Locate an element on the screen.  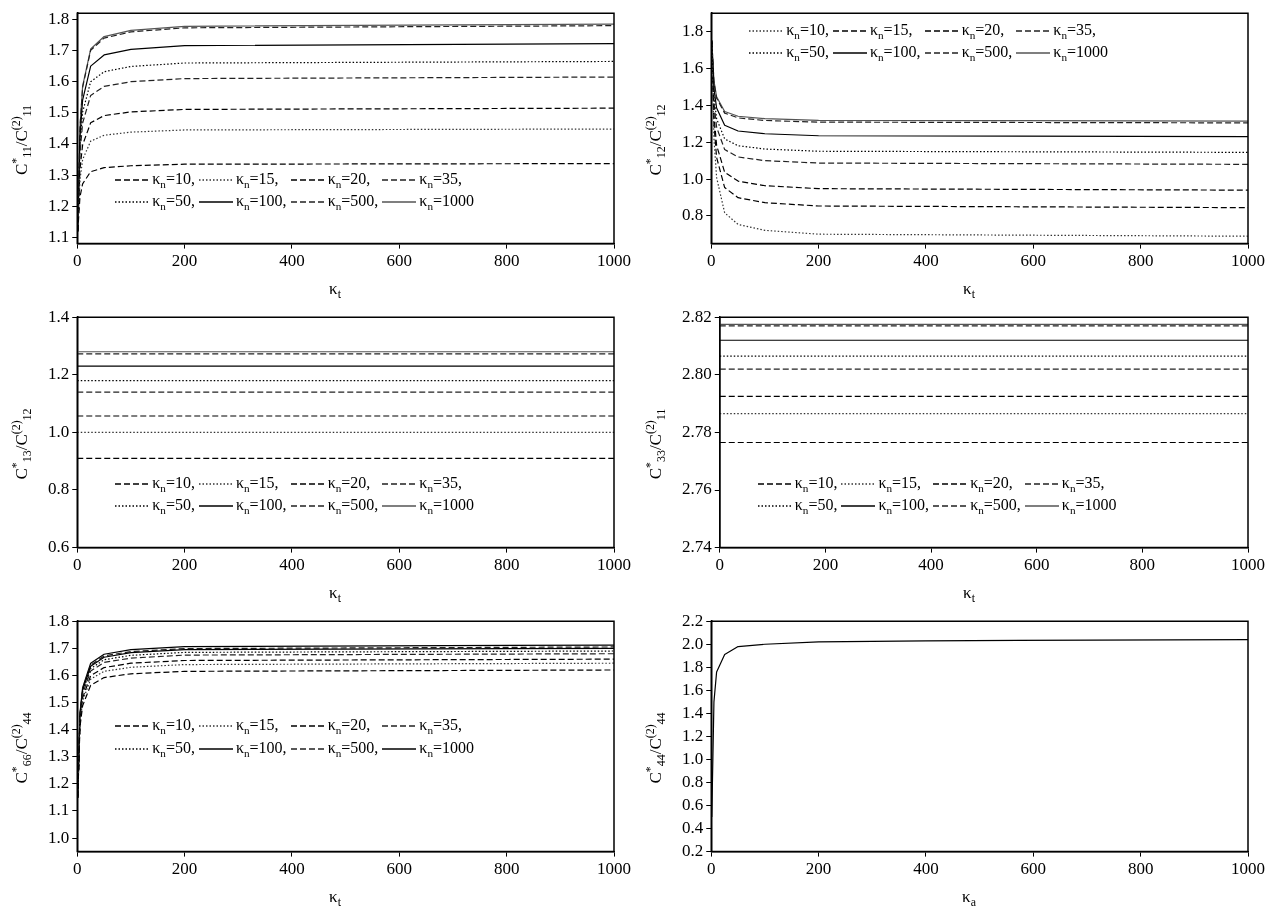
y-tick-label: 2.80 is located at coordinates (697, 374).